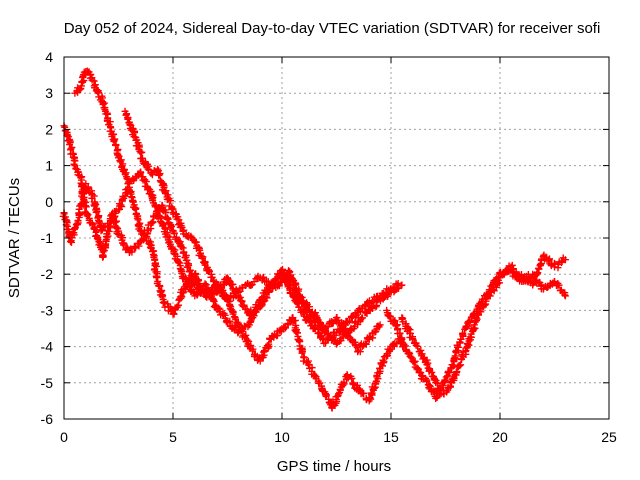 Image resolution: width=640 pixels, height=480 pixels. Describe the element at coordinates (173, 437) in the screenshot. I see `x-tick-label: 5` at that location.